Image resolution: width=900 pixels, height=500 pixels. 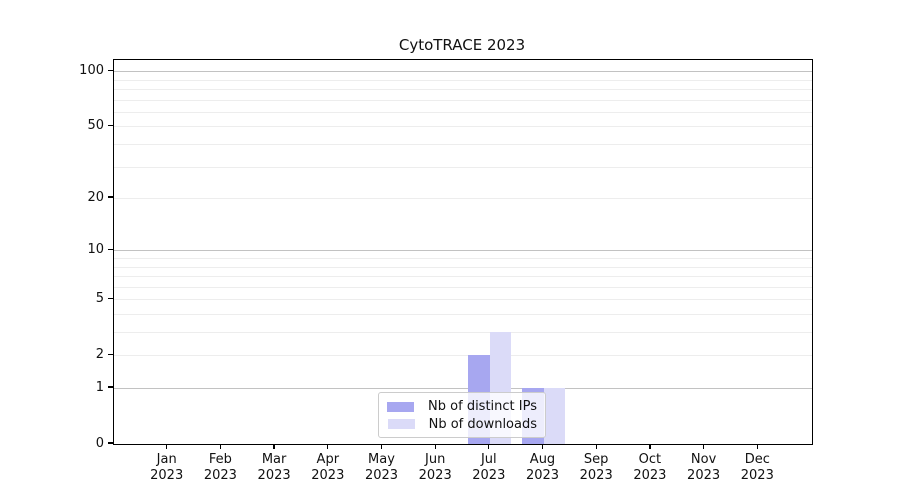 I want to click on x-tick-label-oct: Oct 2023, so click(x=650, y=467).